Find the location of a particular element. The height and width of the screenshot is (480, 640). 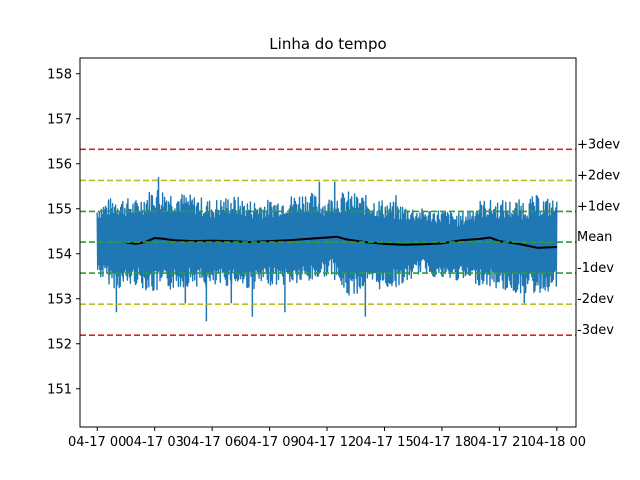

x-tick-label: 04-17 09 is located at coordinates (269, 442).